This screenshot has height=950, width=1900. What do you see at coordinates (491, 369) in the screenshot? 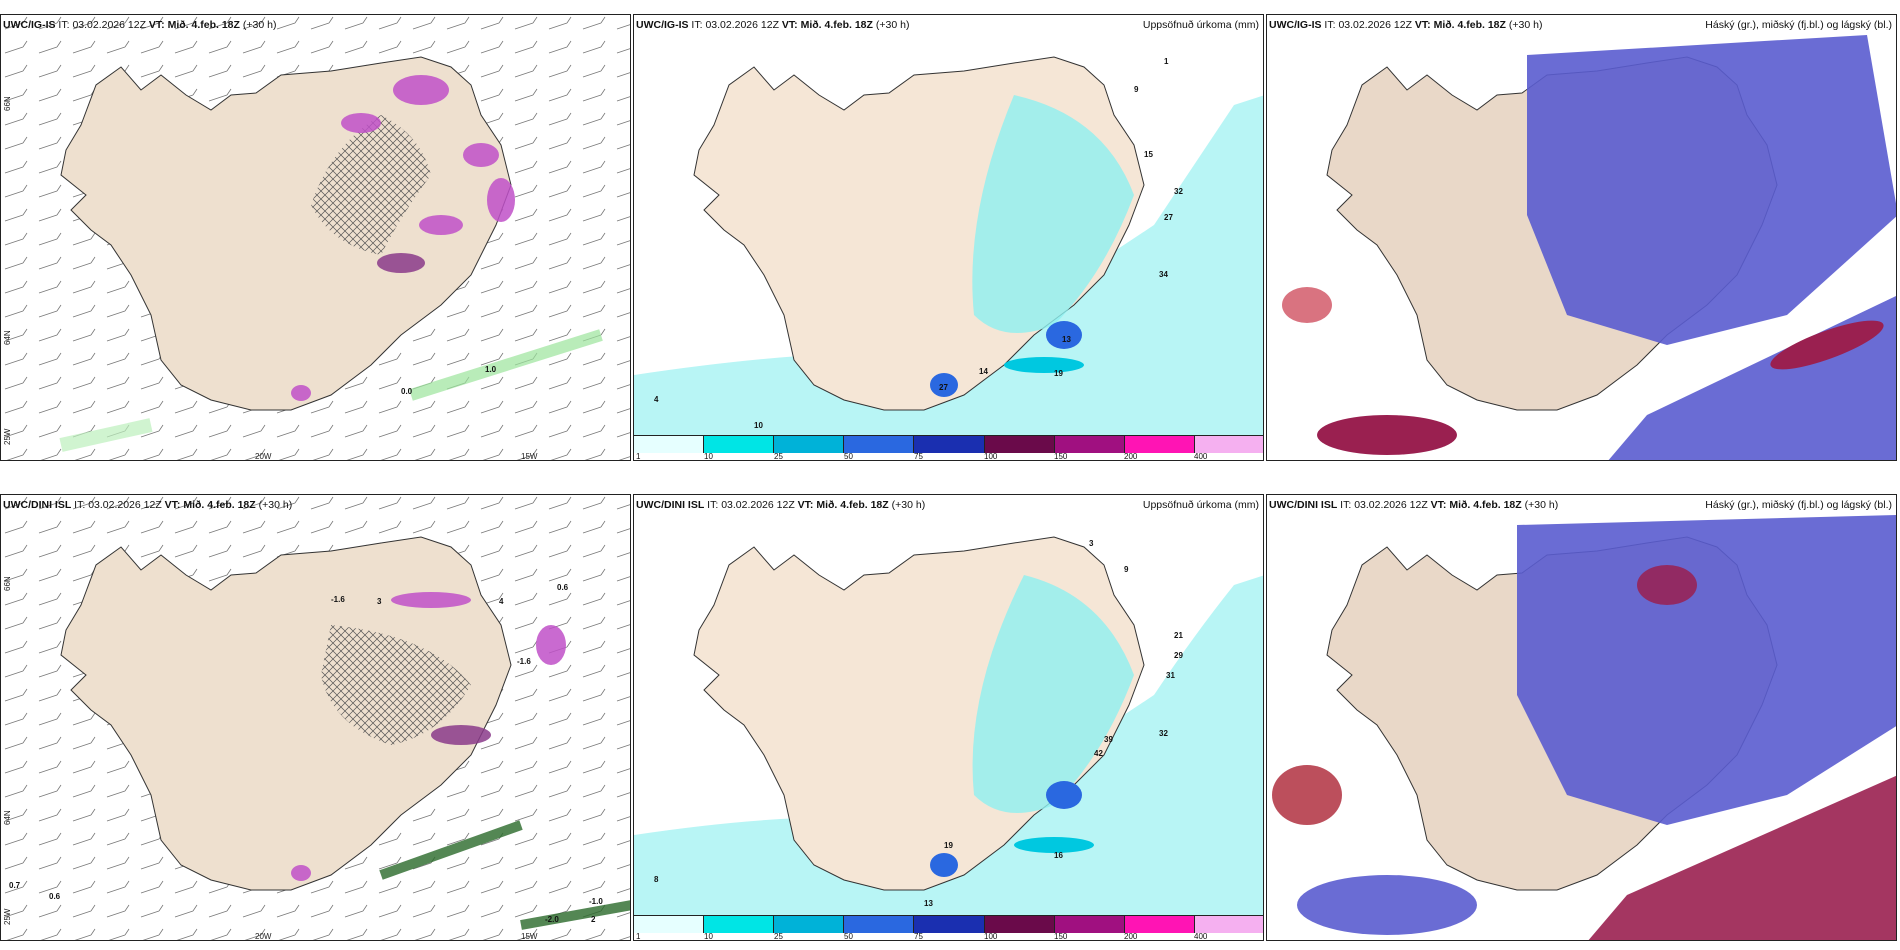
I see `temp-label: 1.0` at bounding box center [491, 369].